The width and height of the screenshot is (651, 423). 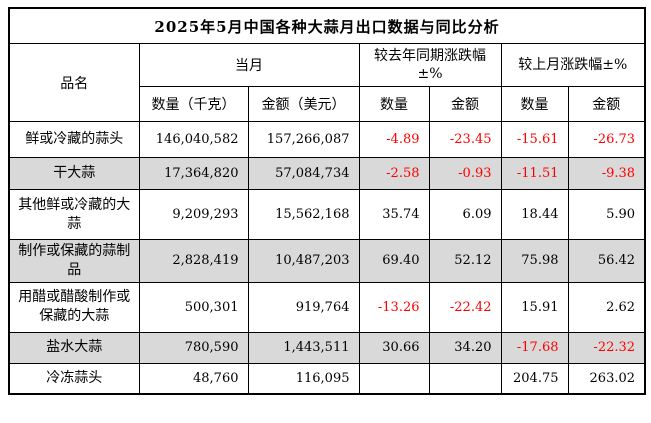 What do you see at coordinates (465, 347) in the screenshot?
I see `yoy-amt-cell: 34.20` at bounding box center [465, 347].